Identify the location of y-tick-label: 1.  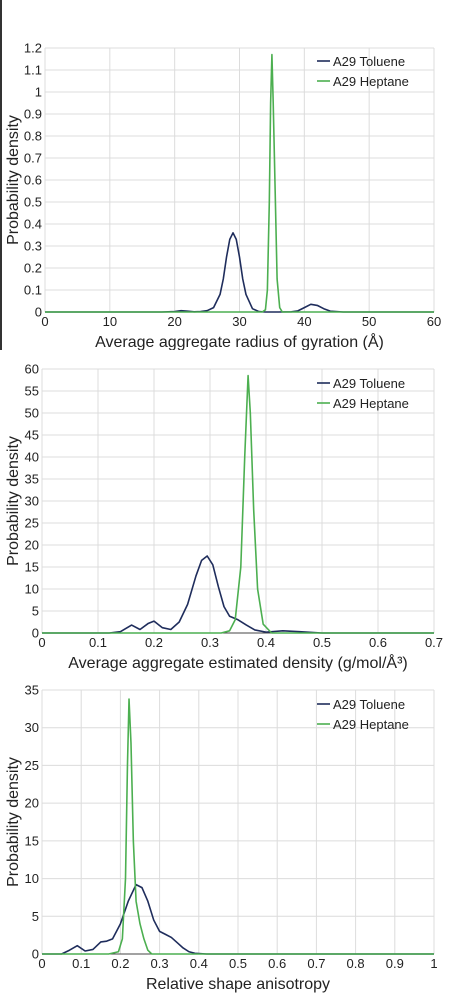
(38, 92).